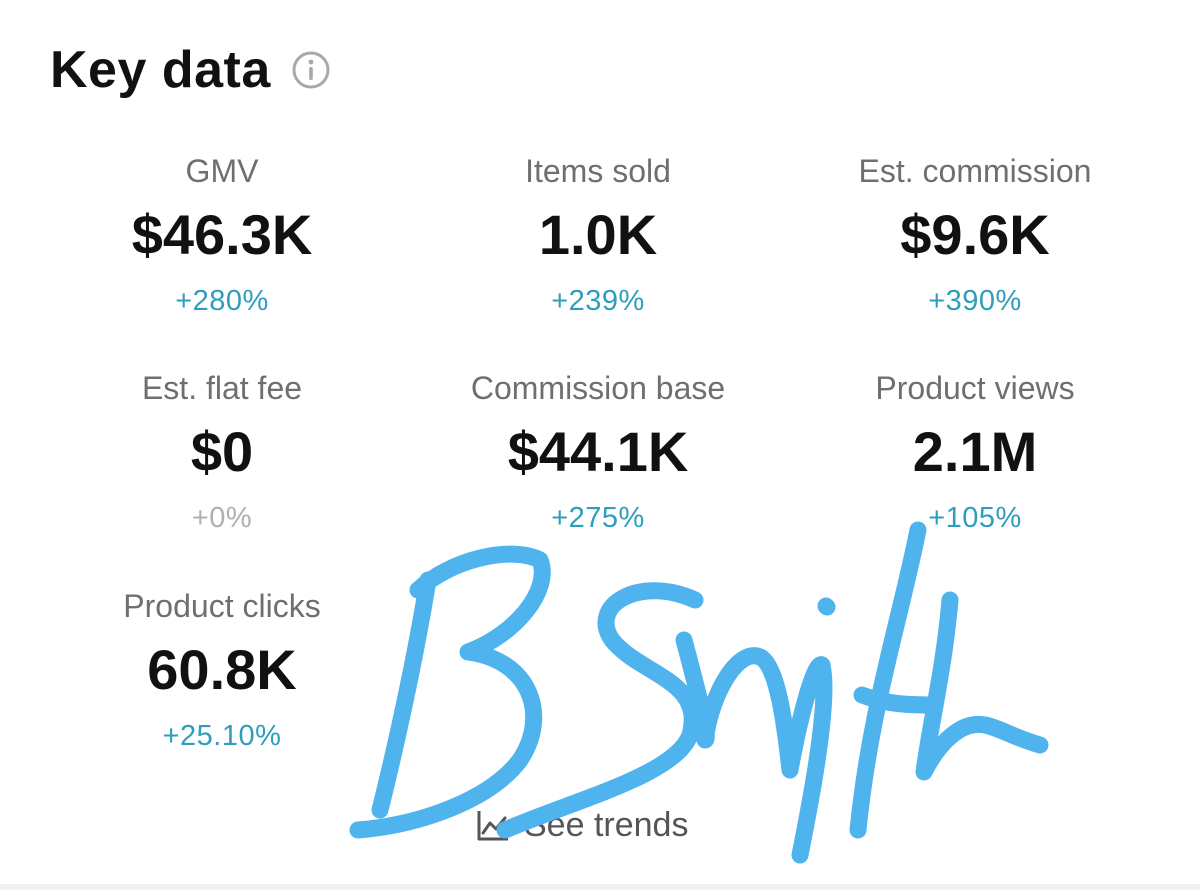 Image resolution: width=1200 pixels, height=890 pixels. I want to click on metric-label: Items sold, so click(598, 171).